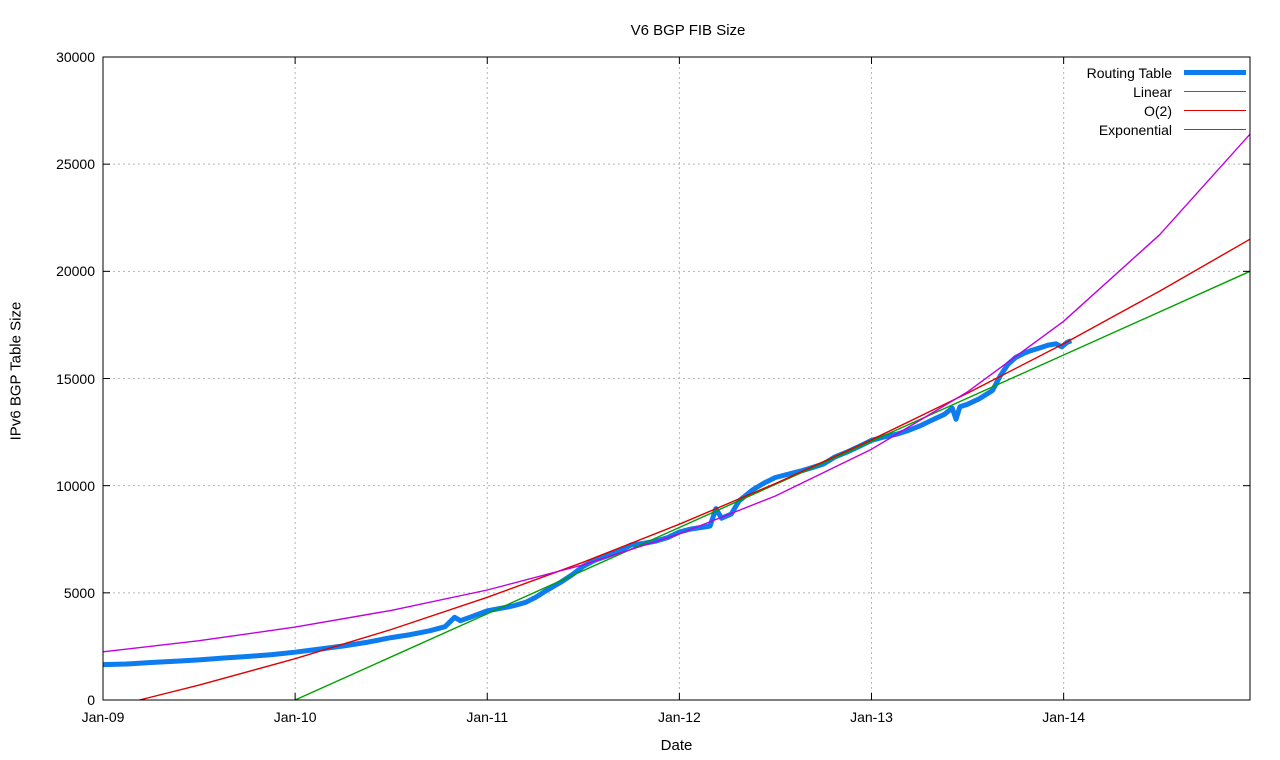 This screenshot has width=1280, height=760. What do you see at coordinates (1158, 110) in the screenshot?
I see `legend-label: O(2)` at bounding box center [1158, 110].